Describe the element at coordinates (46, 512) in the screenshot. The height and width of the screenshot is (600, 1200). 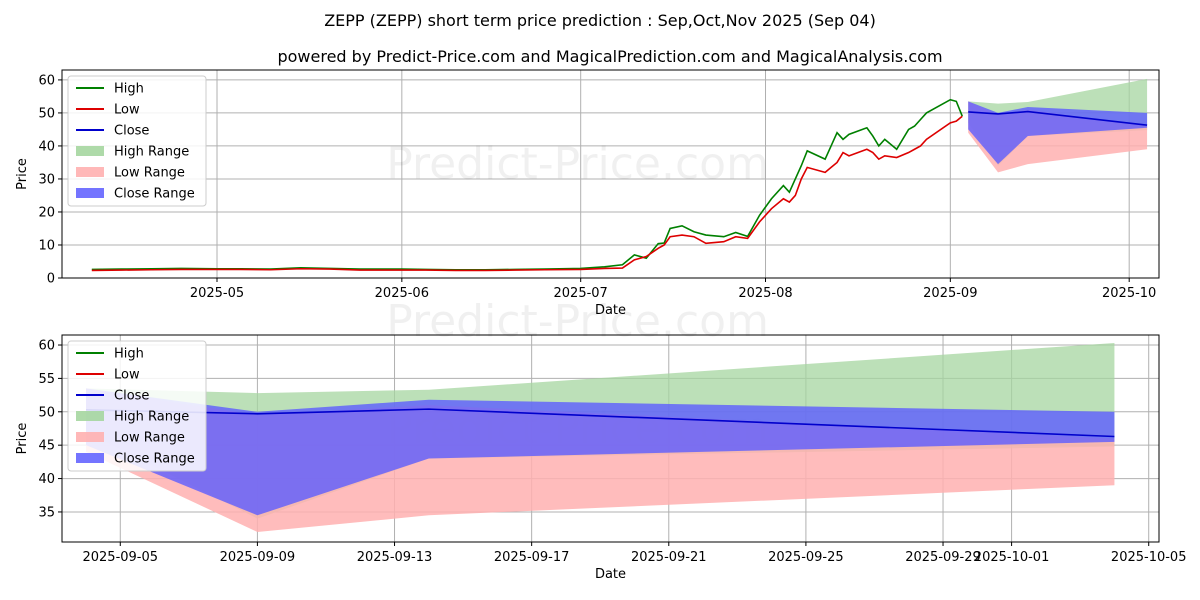
I see `y-tick-label: 35` at that location.